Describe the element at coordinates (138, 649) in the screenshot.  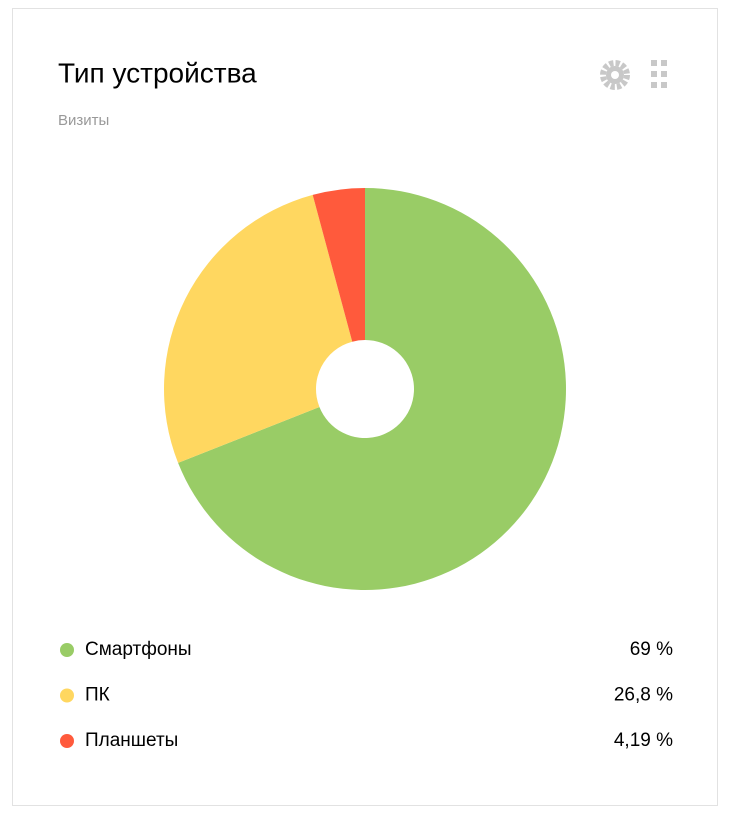
I see `legend-label: Смартфоны` at that location.